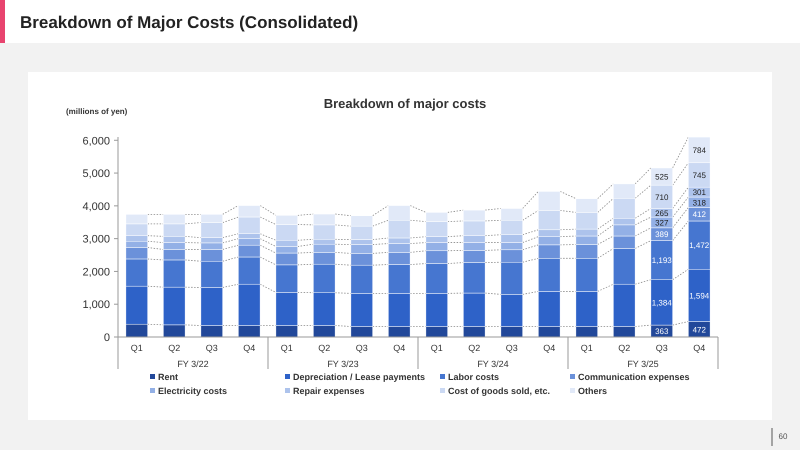 Image resolution: width=800 pixels, height=450 pixels. Describe the element at coordinates (643, 364) in the screenshot. I see `text: FY 3/25` at that location.